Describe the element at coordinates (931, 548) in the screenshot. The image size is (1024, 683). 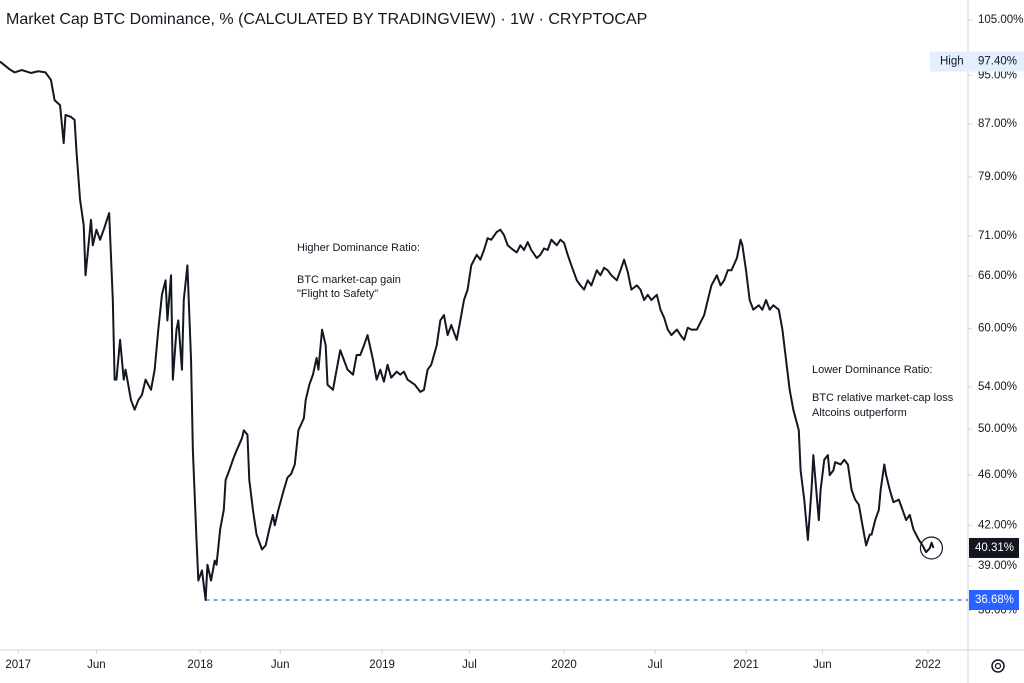
I see `highlight-circle` at that location.